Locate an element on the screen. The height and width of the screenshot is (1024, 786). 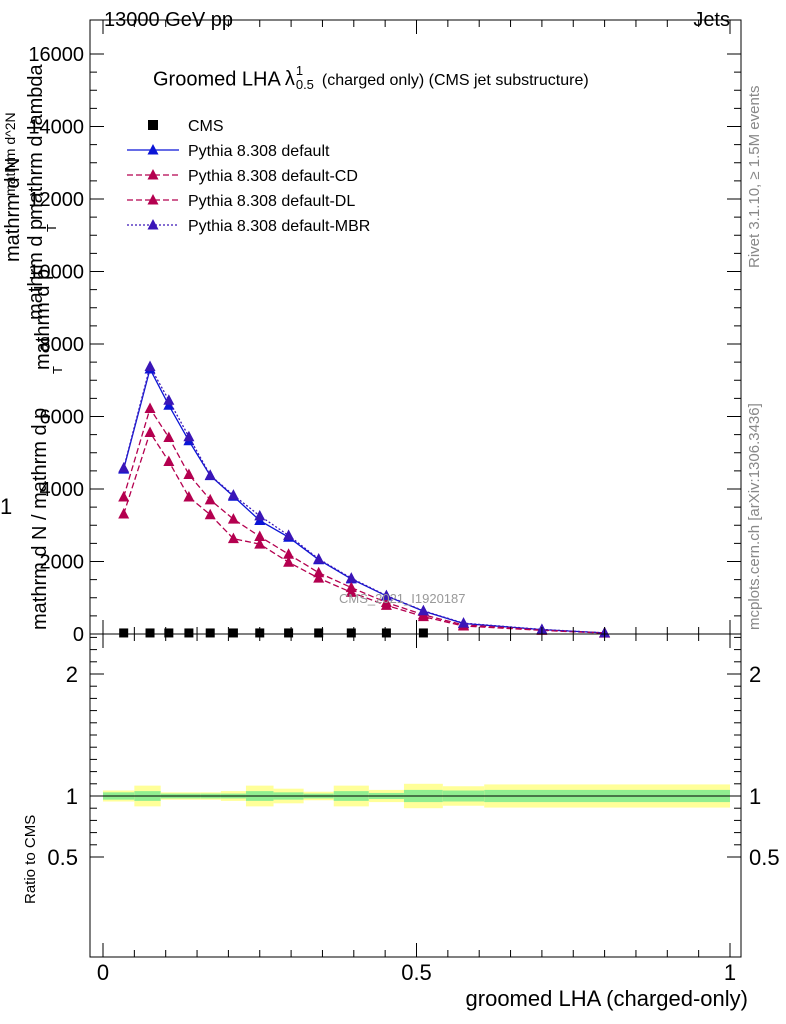
rivet-version-label: Rivet 3.1.10, ≥ 1.5M events is located at coordinates (754, 177).